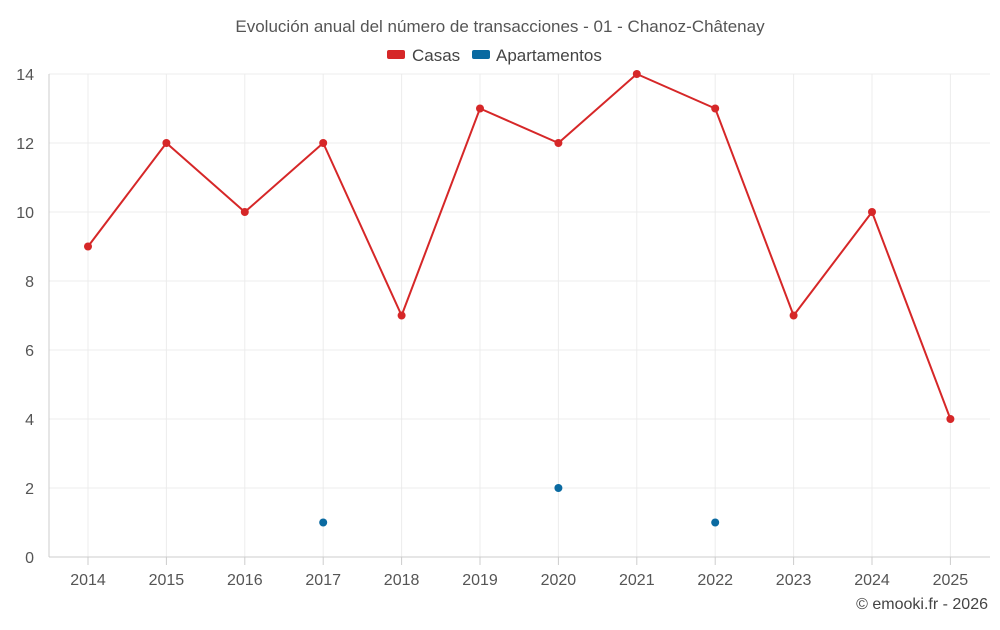 This screenshot has width=1000, height=630. What do you see at coordinates (922, 604) in the screenshot?
I see `credit-text: © emooki.fr - 2026` at bounding box center [922, 604].